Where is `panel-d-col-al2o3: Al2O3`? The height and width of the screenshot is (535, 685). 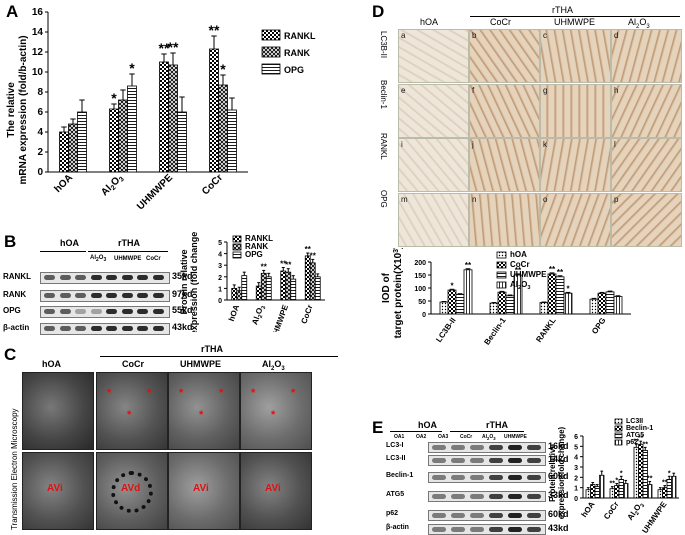 panel-d-col-al2o3: Al2O3 is located at coordinates (639, 23).